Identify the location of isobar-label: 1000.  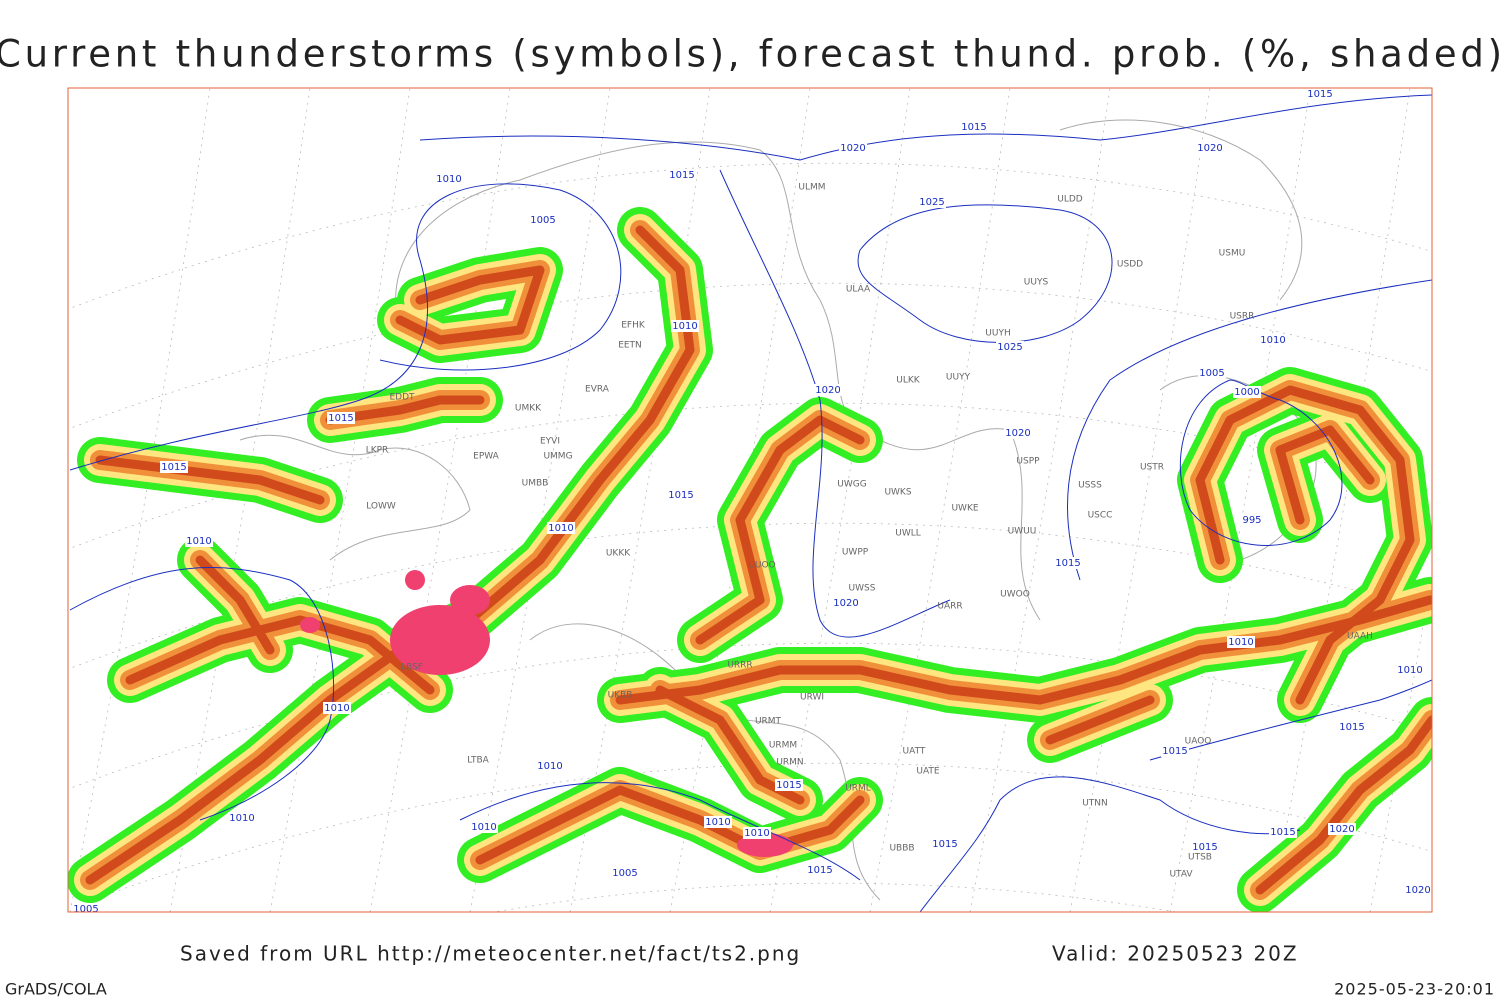
(1246, 392).